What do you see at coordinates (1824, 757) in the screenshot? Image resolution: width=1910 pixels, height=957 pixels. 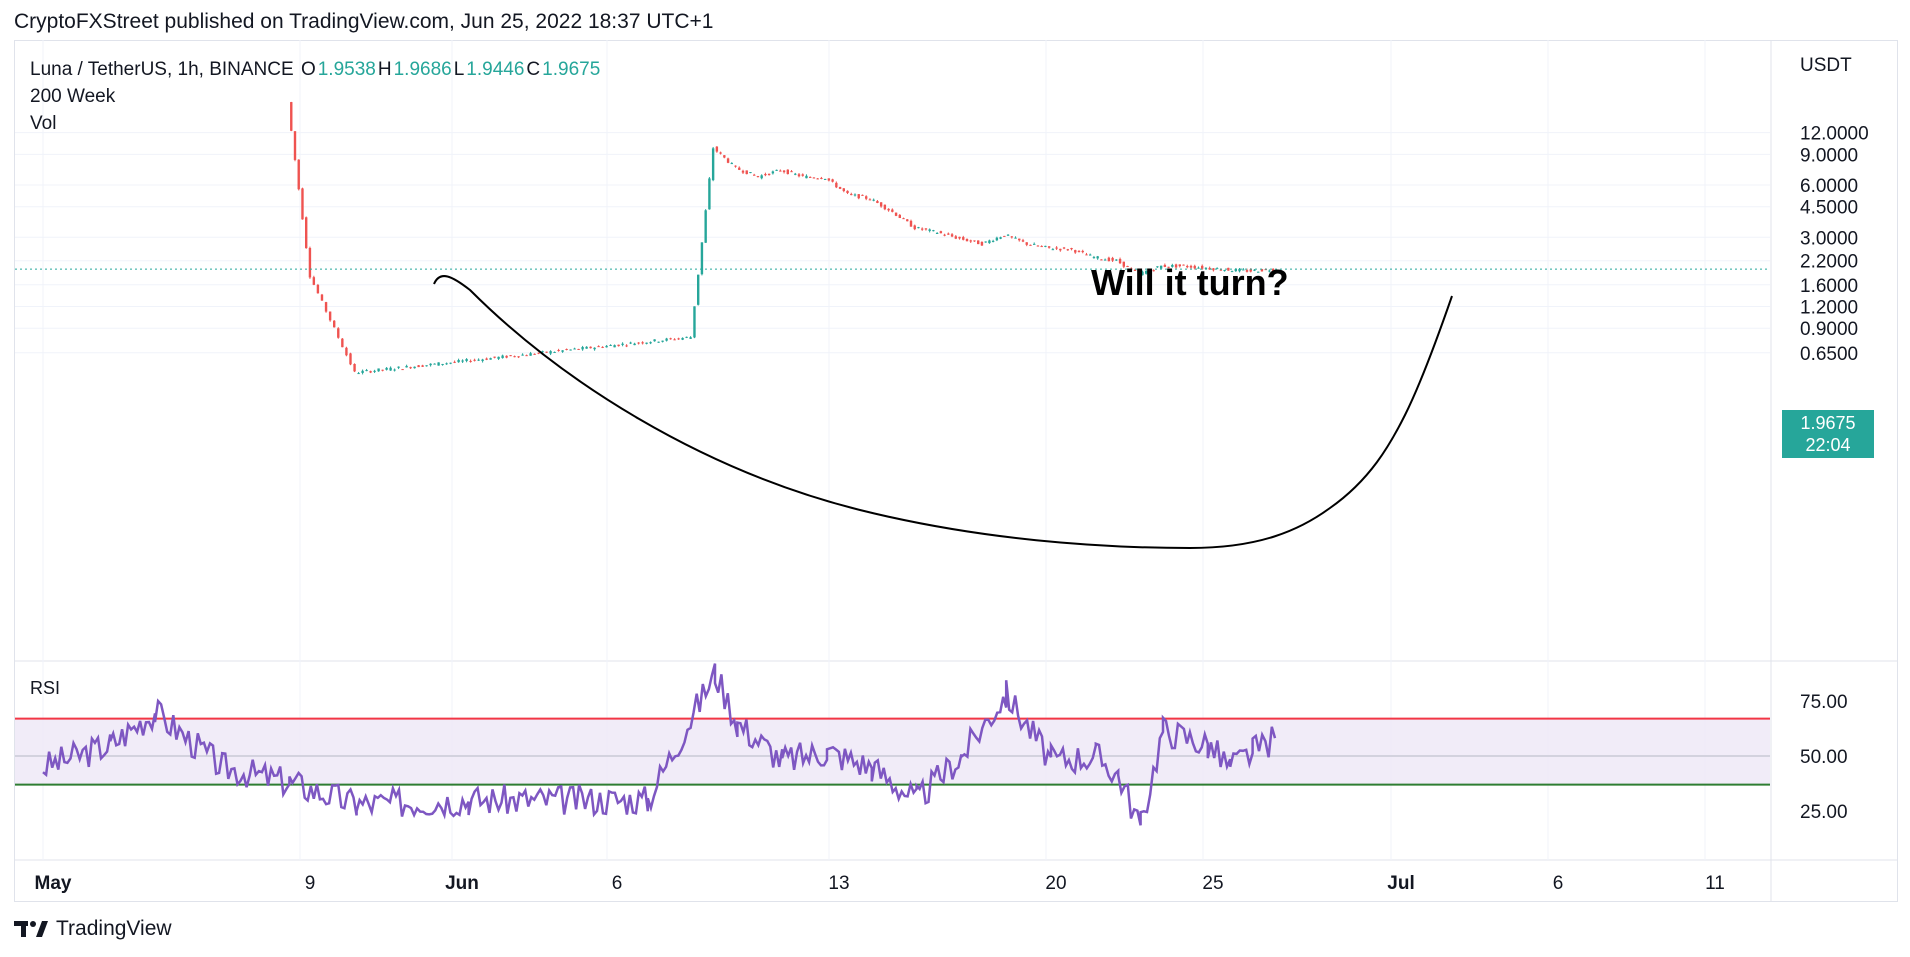 I see `rsi-axis-tick: 50.00` at bounding box center [1824, 757].